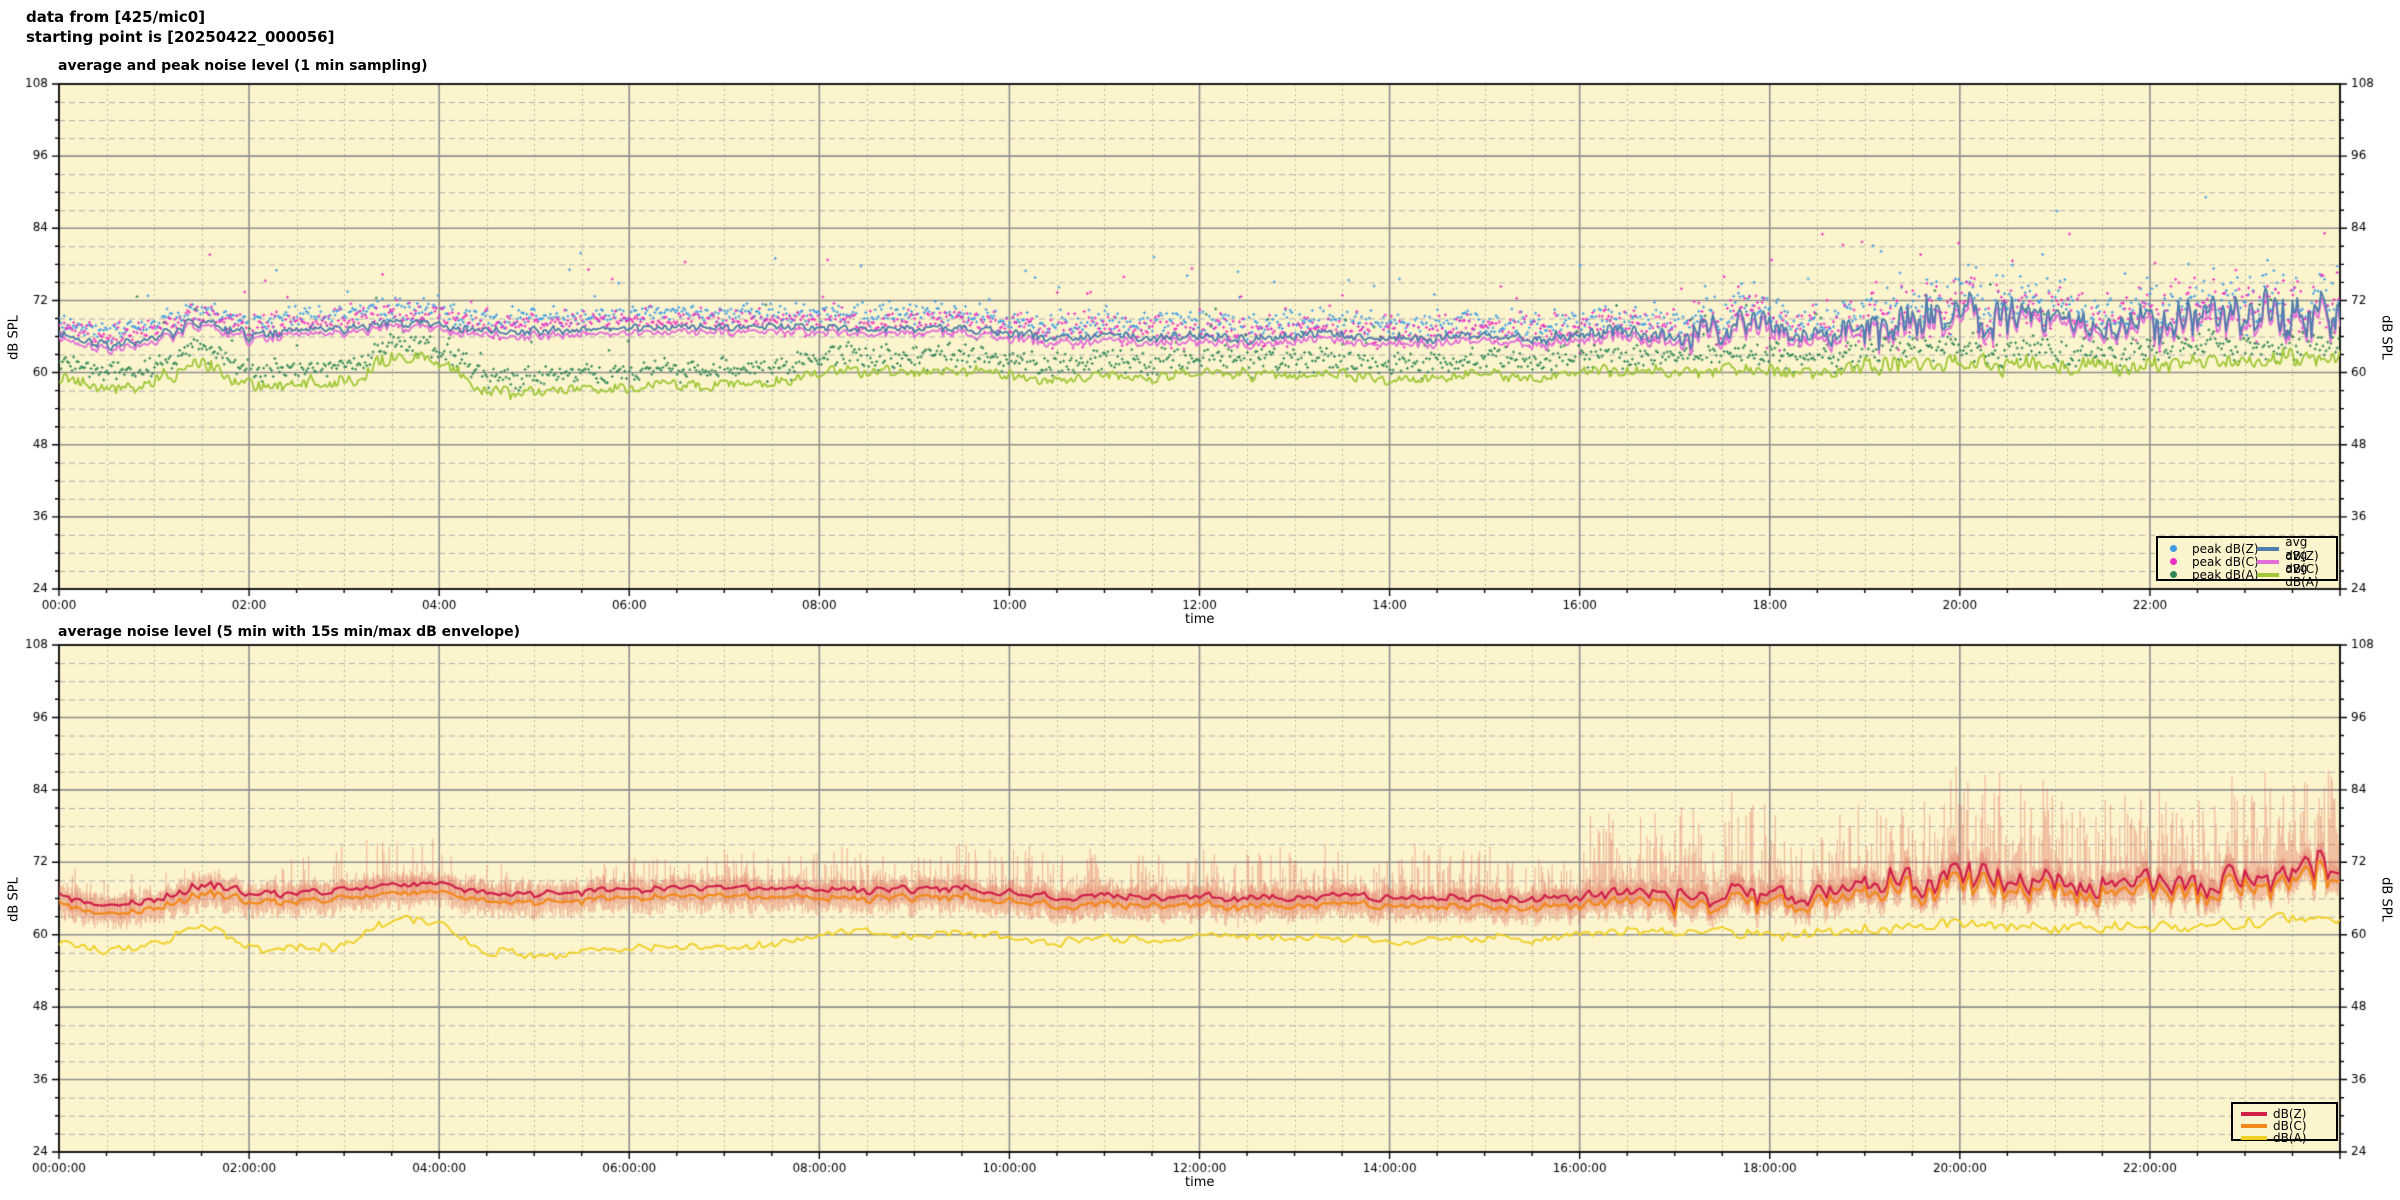 This screenshot has width=2400, height=1200. Describe the element at coordinates (2268, 561) in the screenshot. I see `avg-dbc-line-icon` at that location.